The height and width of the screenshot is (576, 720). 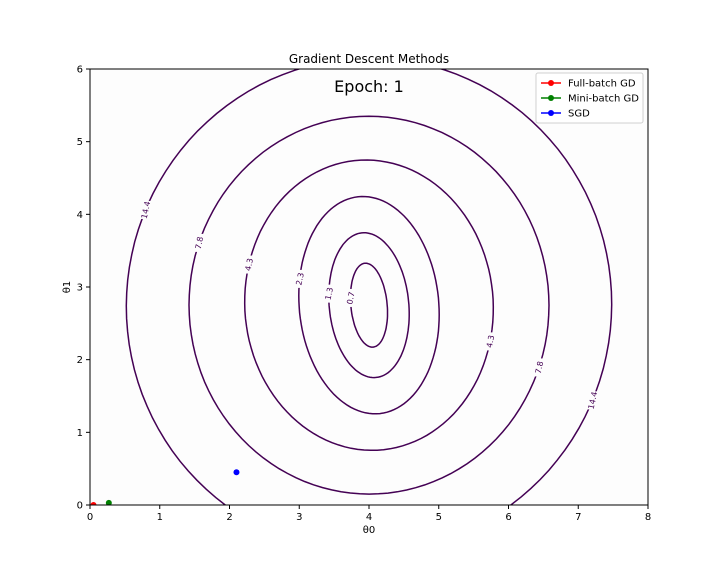 What do you see at coordinates (508, 517) in the screenshot?
I see `x-tick-label: 6` at bounding box center [508, 517].